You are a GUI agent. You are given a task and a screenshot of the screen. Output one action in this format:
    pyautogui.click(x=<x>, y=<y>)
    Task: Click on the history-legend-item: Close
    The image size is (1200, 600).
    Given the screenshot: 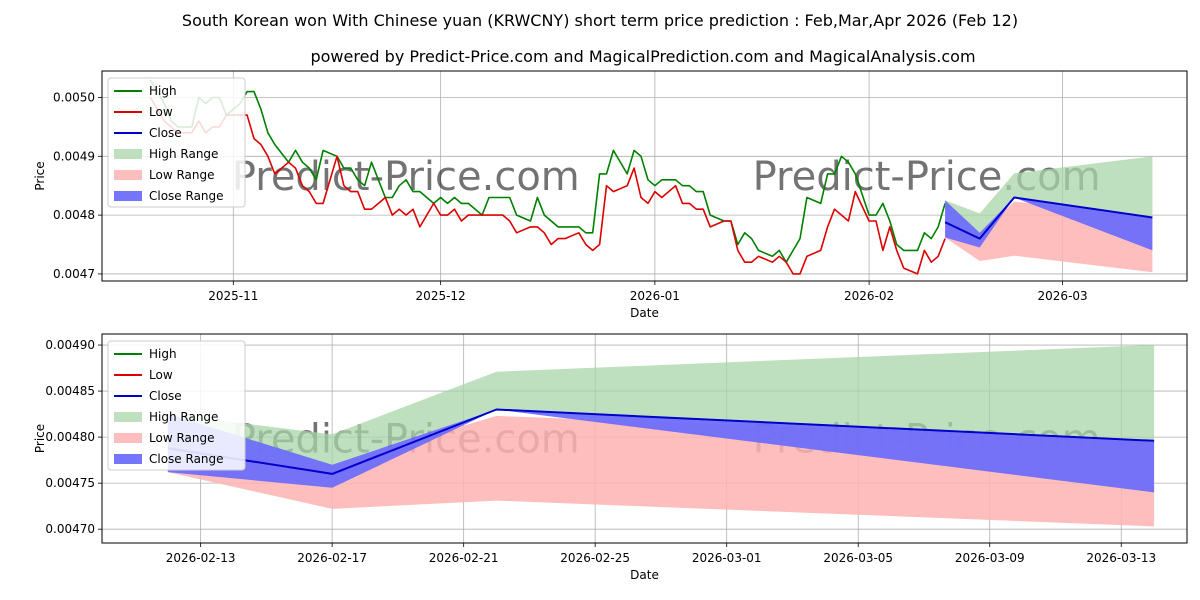 What is the action you would take?
    pyautogui.click(x=148, y=133)
    